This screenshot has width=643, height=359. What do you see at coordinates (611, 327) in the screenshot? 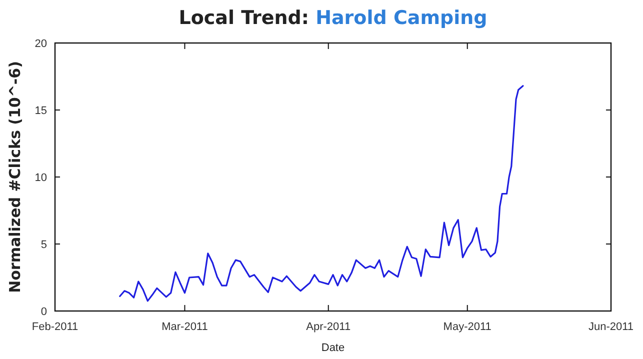
I see `x-tick-label: Jun-2011` at bounding box center [611, 327].